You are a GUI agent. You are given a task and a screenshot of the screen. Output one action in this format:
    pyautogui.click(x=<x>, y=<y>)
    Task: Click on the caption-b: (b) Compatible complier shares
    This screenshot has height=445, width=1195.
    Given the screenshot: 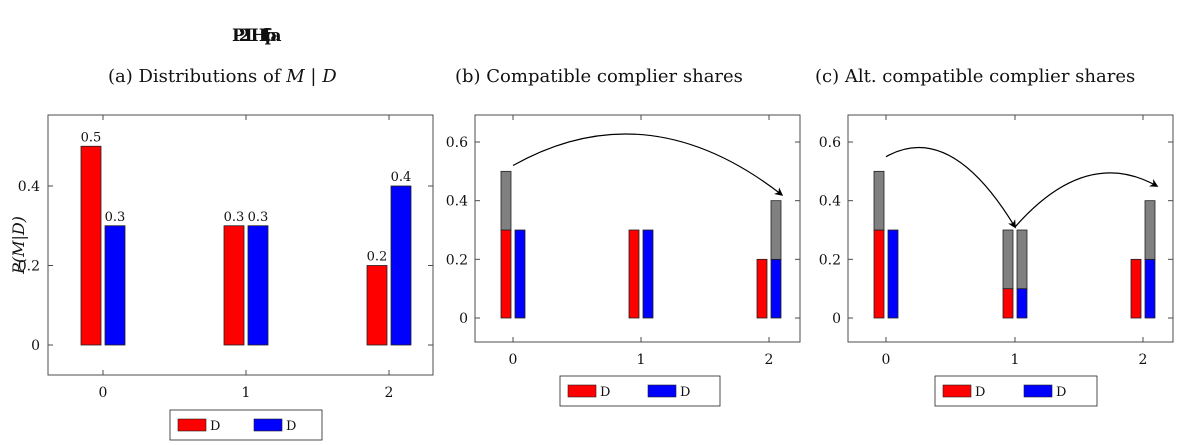 What is the action you would take?
    pyautogui.click(x=599, y=76)
    